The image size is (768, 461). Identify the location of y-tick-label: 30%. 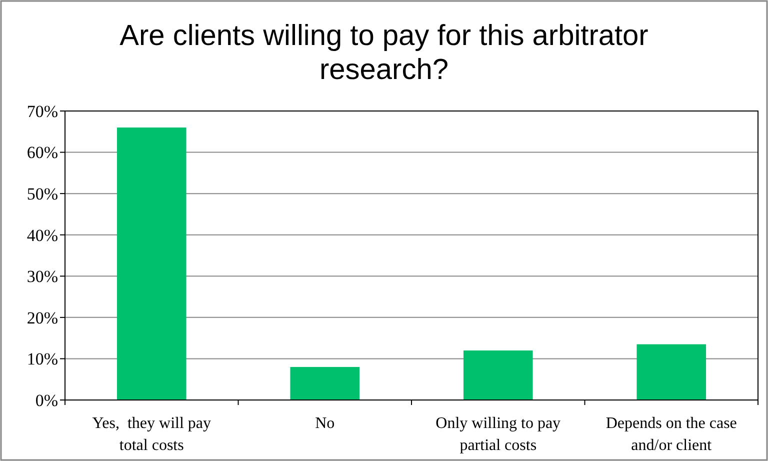
(42, 276).